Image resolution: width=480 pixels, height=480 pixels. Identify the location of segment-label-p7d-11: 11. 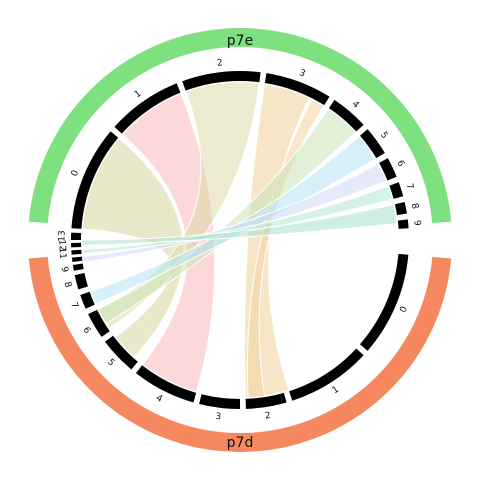
(62, 253).